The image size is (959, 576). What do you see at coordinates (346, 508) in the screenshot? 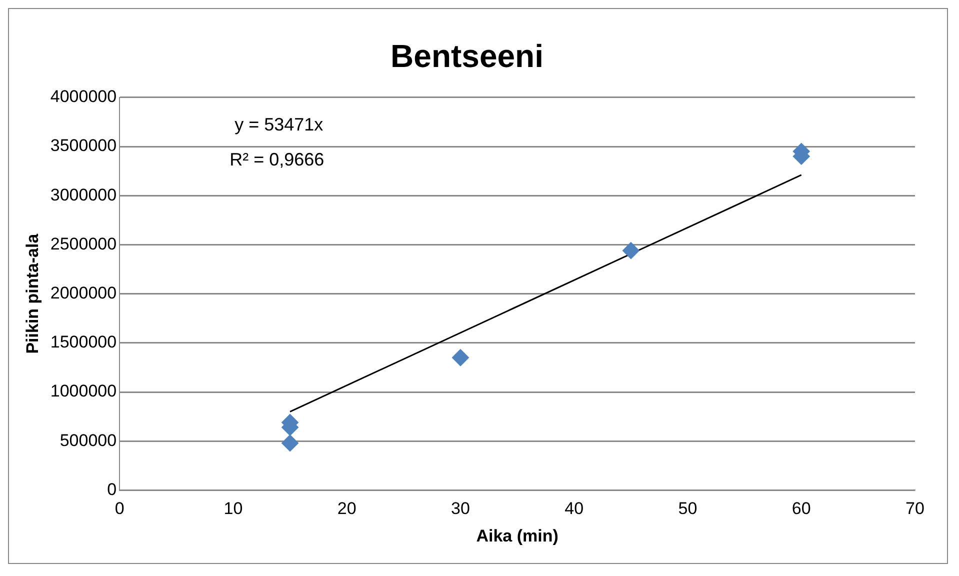
I see `x-tick-label: 20` at bounding box center [346, 508].